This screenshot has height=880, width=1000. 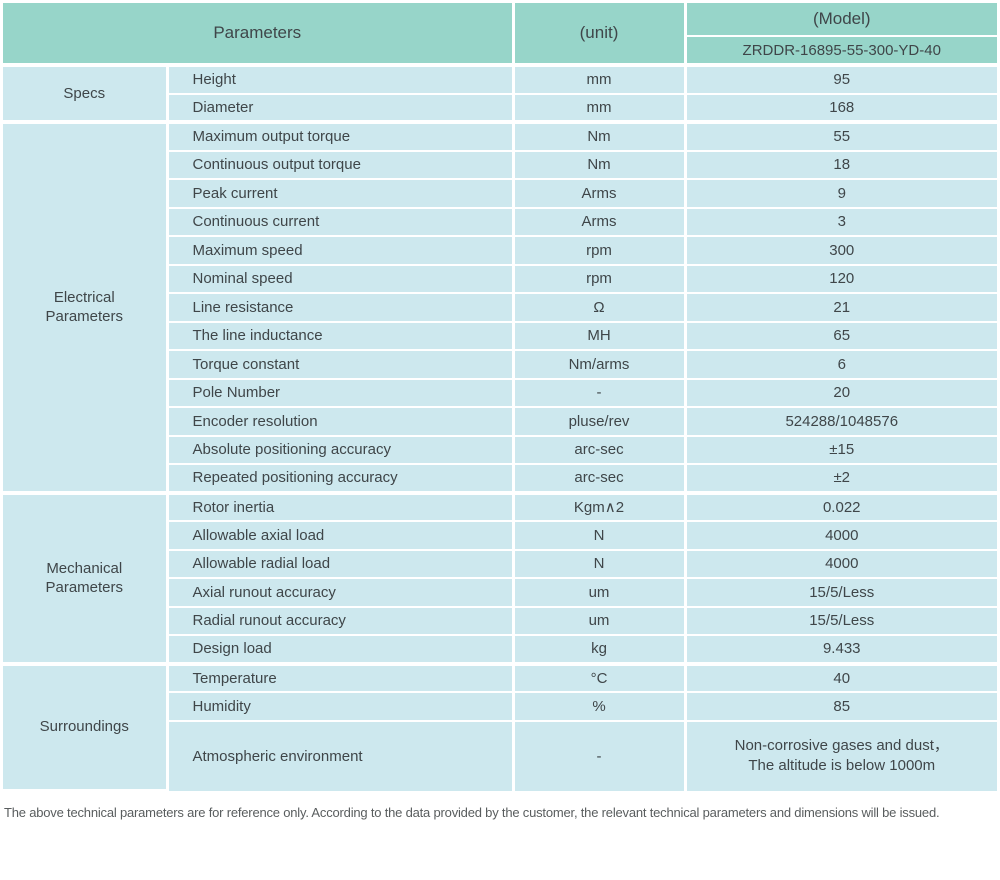 I want to click on table-row: Nominal speed rpm 120, so click(x=500, y=279).